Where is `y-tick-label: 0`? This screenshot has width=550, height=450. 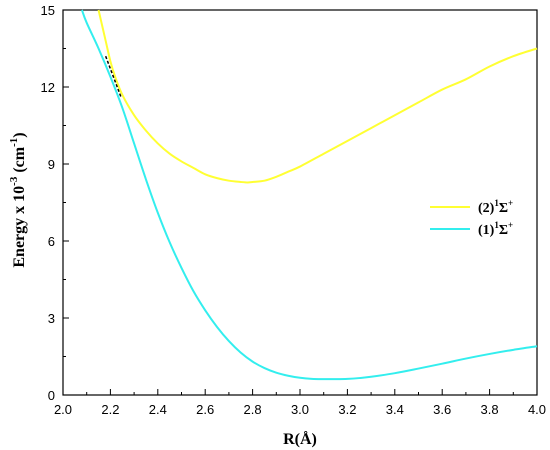
y-tick-label: 0 is located at coordinates (51, 395).